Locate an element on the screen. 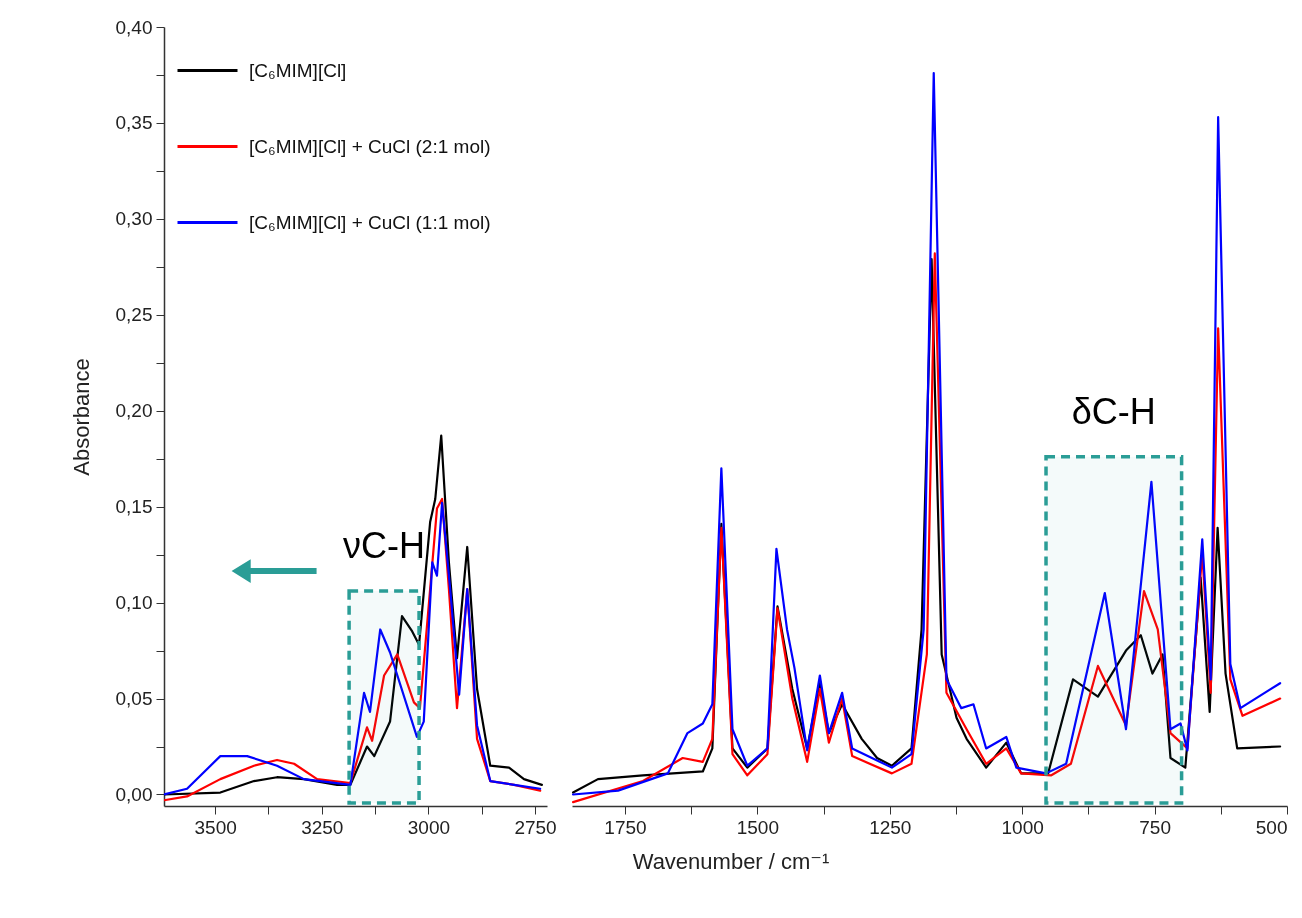  x-tick-label: 1250 is located at coordinates (890, 827).